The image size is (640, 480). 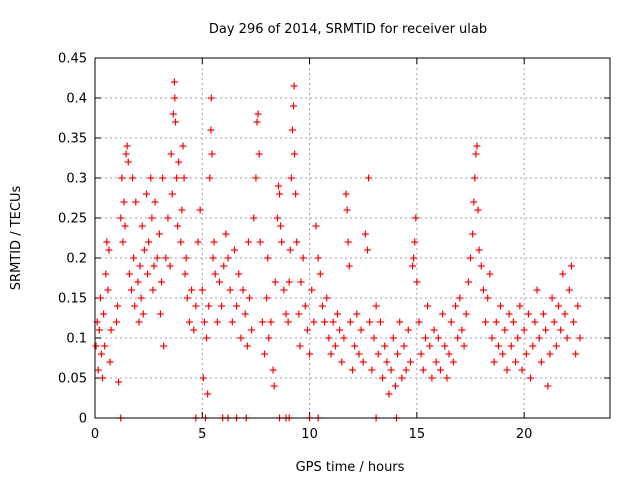 What do you see at coordinates (350, 467) in the screenshot?
I see `x-axis-label: GPS time / hours` at bounding box center [350, 467].